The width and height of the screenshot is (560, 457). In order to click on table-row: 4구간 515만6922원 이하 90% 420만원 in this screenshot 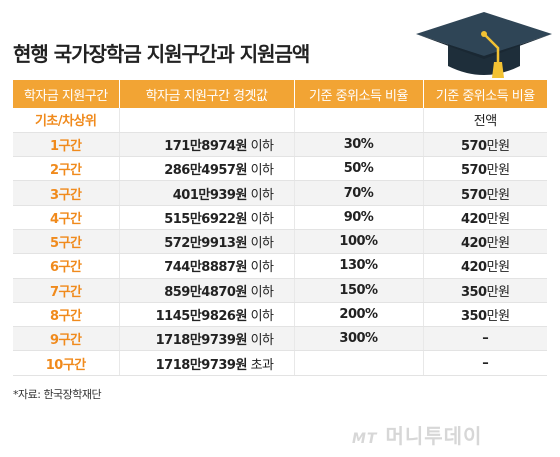, I will do `click(280, 217)`.